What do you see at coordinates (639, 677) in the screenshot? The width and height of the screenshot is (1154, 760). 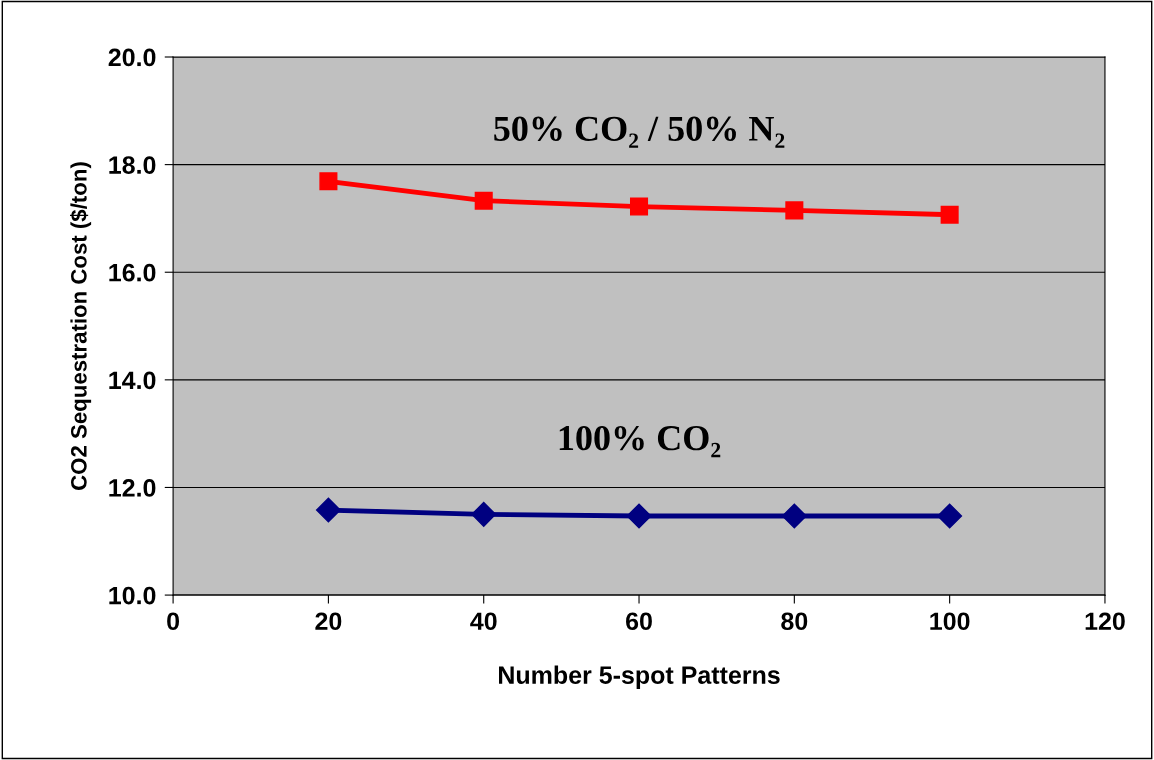 I see `x-axis-title: Number 5-spot Patterns` at bounding box center [639, 677].